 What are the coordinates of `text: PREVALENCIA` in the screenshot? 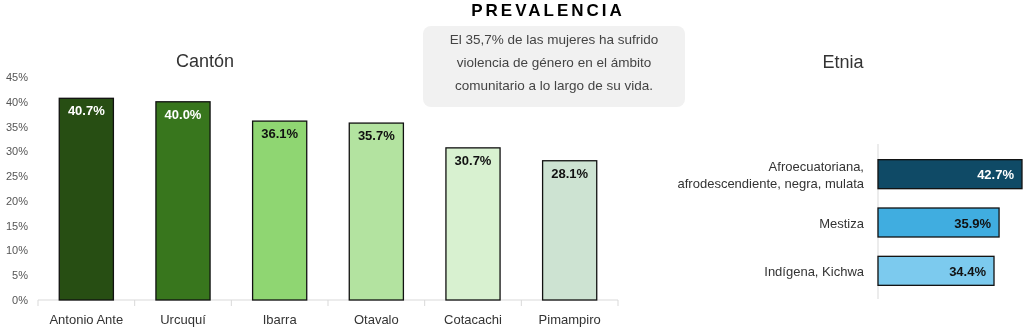 It's located at (548, 10).